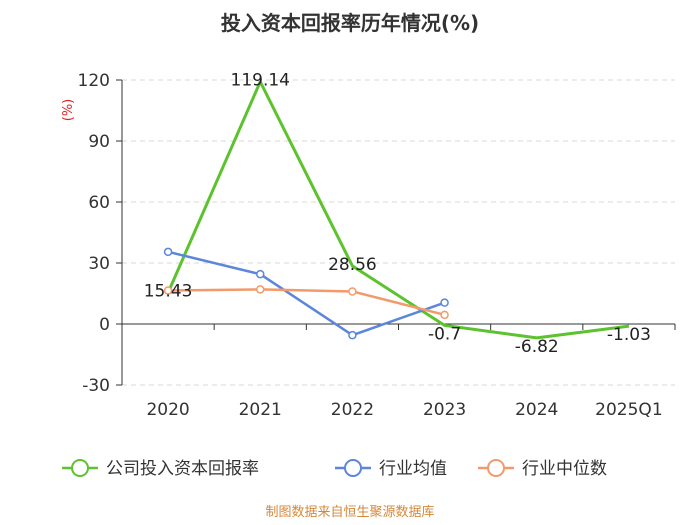 Image resolution: width=700 pixels, height=525 pixels. What do you see at coordinates (99, 264) in the screenshot?
I see `y-tick-label: 30` at bounding box center [99, 264].